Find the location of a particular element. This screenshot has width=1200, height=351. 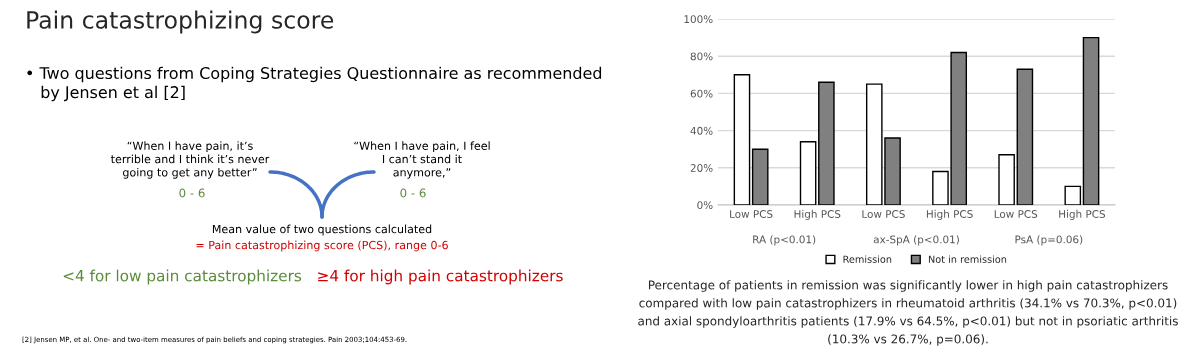

text: ax-SpA (p<0.01) is located at coordinates (916, 240).